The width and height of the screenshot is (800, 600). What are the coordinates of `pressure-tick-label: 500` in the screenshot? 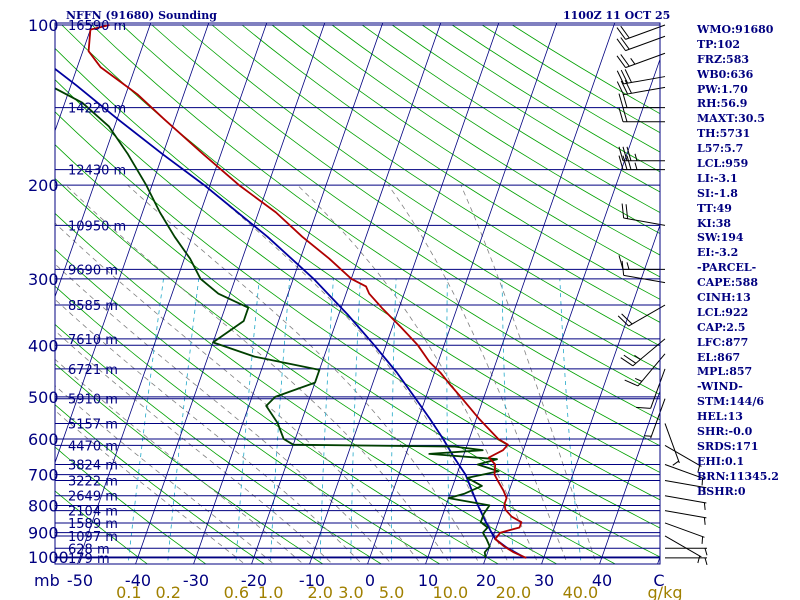 It's located at (43, 397).